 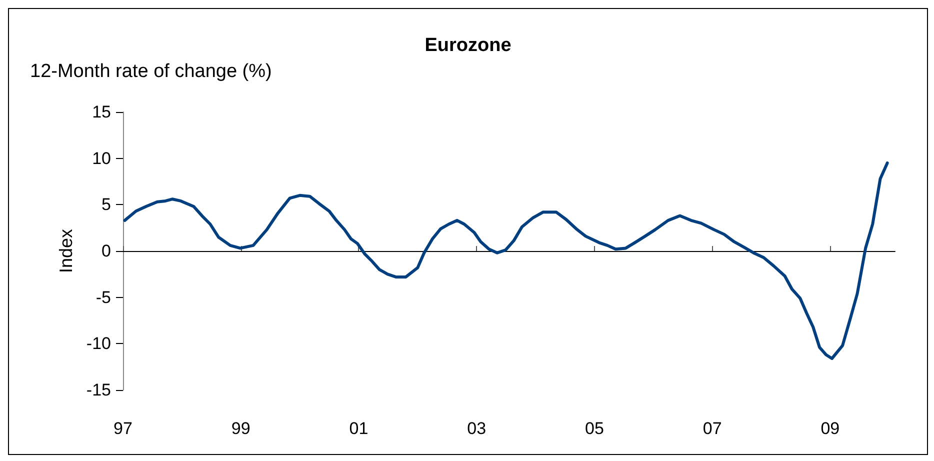 What do you see at coordinates (358, 428) in the screenshot?
I see `x-tick-label: 01` at bounding box center [358, 428].